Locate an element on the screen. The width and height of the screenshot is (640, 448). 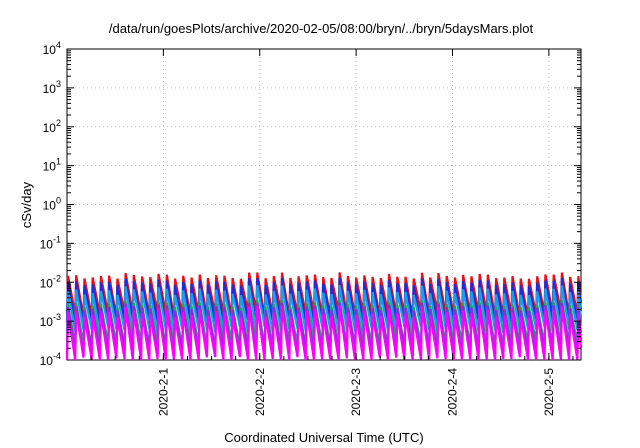
y-tick-label-exponent: -4 is located at coordinates (57, 356).